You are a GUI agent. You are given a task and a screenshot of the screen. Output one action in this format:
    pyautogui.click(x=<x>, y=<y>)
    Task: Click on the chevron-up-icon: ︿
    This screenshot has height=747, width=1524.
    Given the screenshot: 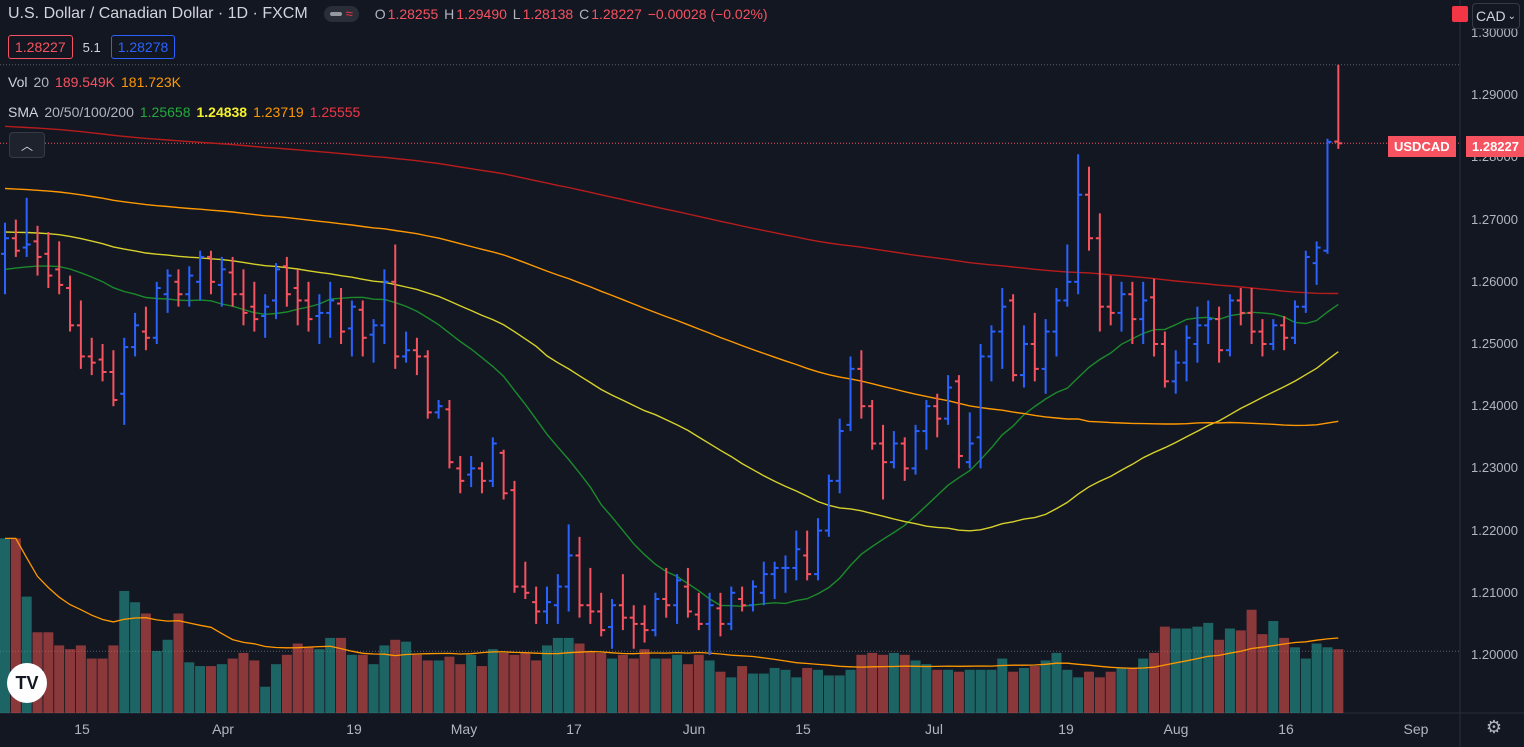 What is the action you would take?
    pyautogui.click(x=26, y=145)
    